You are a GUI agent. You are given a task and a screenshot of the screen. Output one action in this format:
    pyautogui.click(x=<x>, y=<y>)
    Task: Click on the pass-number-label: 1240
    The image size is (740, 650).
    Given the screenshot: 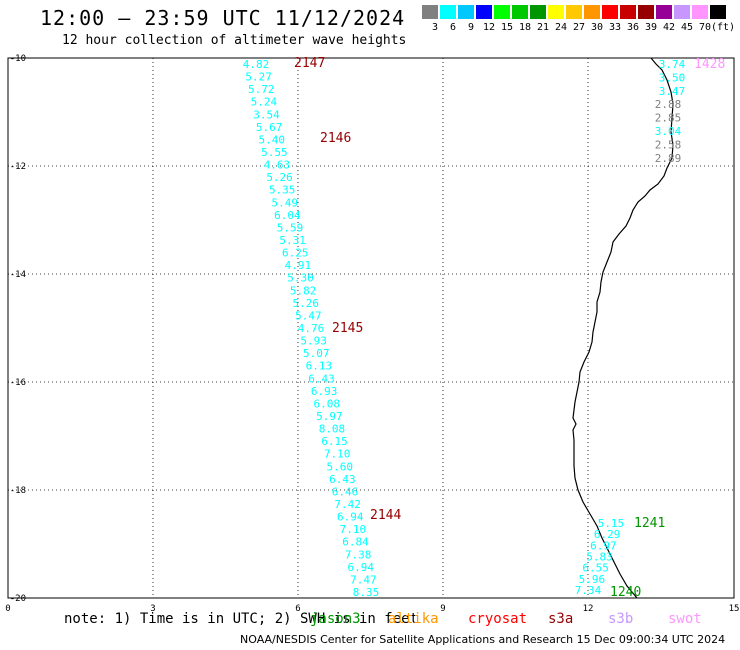 What is the action you would take?
    pyautogui.click(x=625, y=592)
    